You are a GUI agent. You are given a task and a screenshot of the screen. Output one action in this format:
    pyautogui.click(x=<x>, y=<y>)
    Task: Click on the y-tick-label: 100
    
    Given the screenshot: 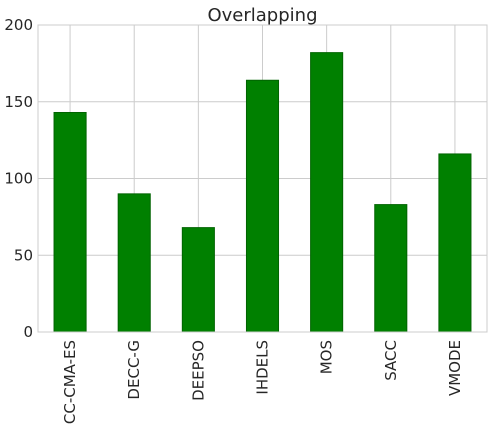 What is the action you would take?
    pyautogui.click(x=18, y=179)
    